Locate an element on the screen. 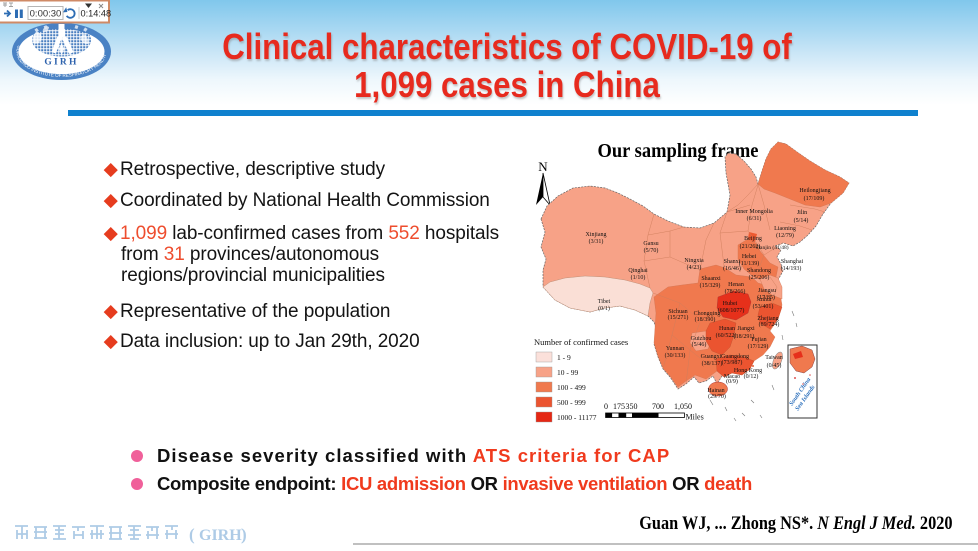 The image size is (978, 551). svg-text: Heilongjiang is located at coordinates (814, 191).